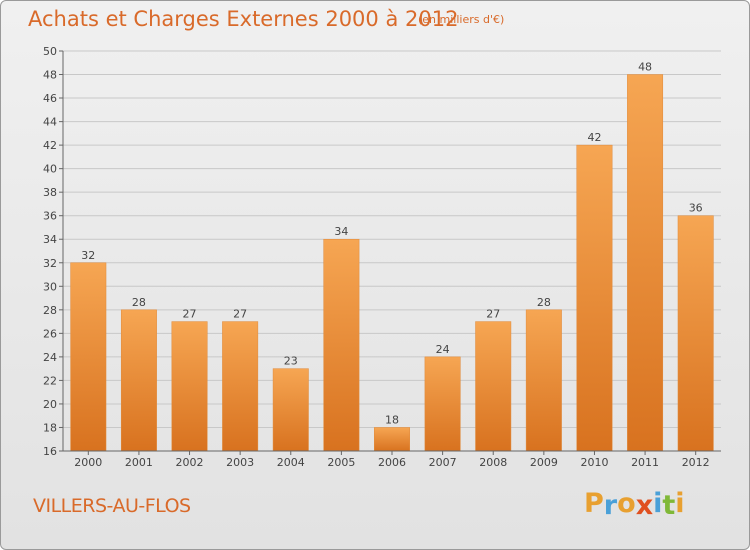  What do you see at coordinates (291, 361) in the screenshot?
I see `data-label: 23` at bounding box center [291, 361].